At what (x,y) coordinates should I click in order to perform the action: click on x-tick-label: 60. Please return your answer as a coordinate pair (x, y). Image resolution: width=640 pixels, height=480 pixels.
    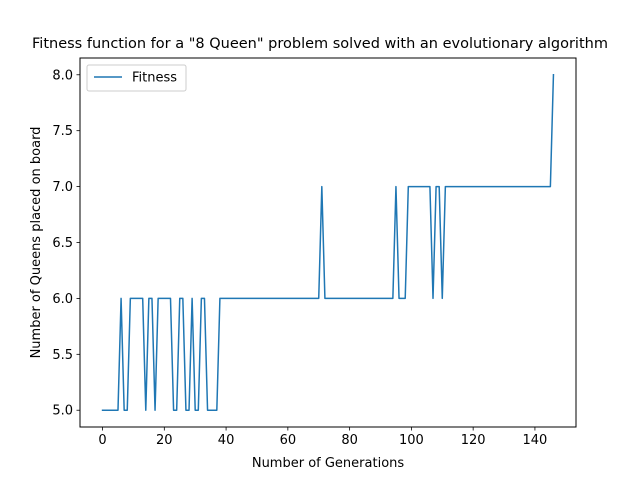
    Looking at the image, I should click on (288, 440).